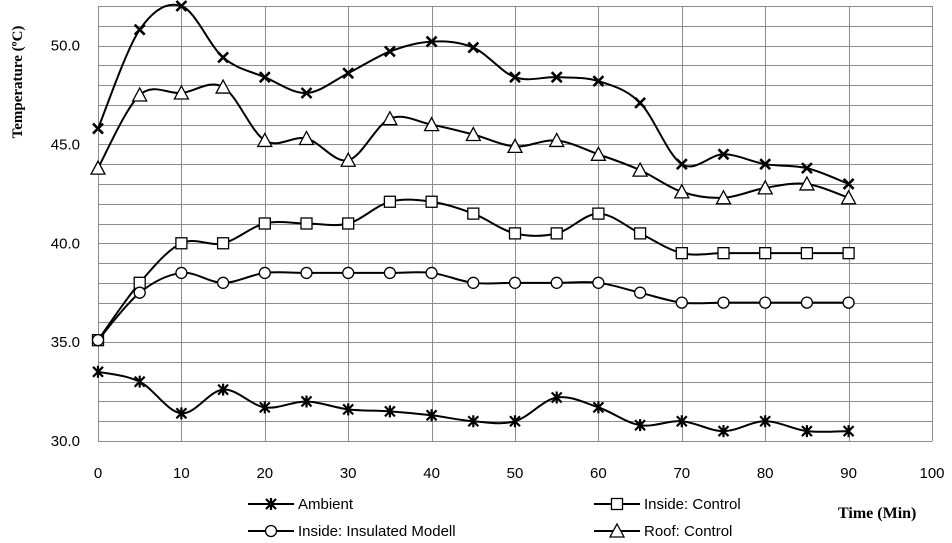 The height and width of the screenshot is (543, 952). I want to click on y-tick-label: 35.0, so click(65, 342).